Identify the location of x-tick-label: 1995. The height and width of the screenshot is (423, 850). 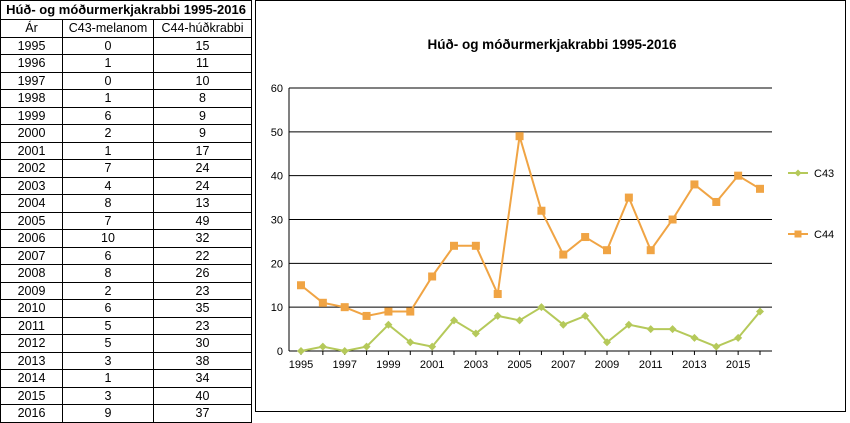
(301, 365).